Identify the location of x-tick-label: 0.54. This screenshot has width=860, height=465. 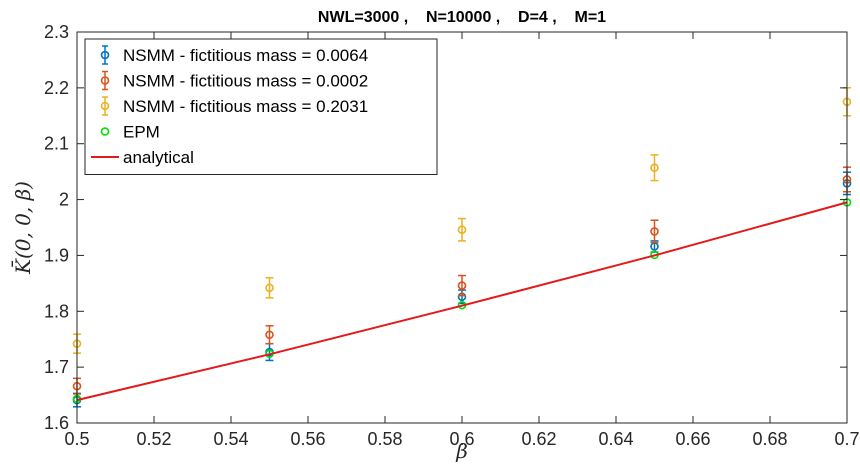
(230, 439).